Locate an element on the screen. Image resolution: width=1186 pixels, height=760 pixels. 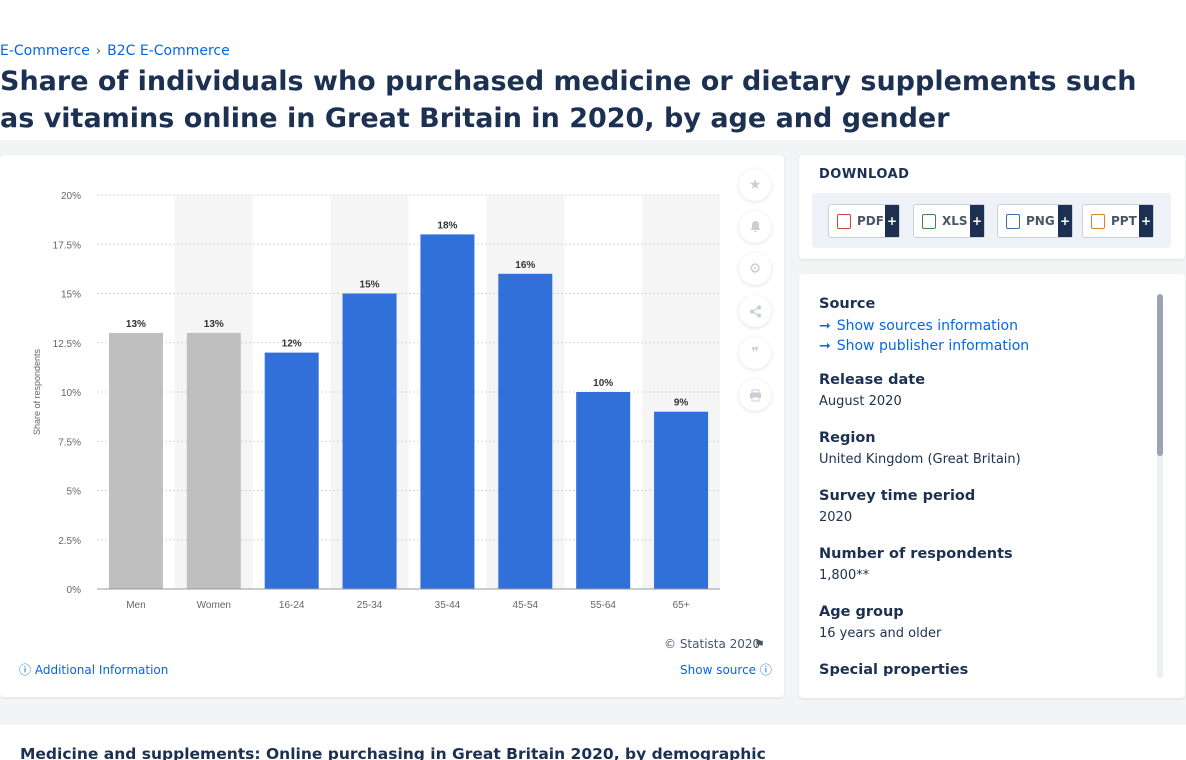
download-xls-button: XLS + is located at coordinates (949, 221).